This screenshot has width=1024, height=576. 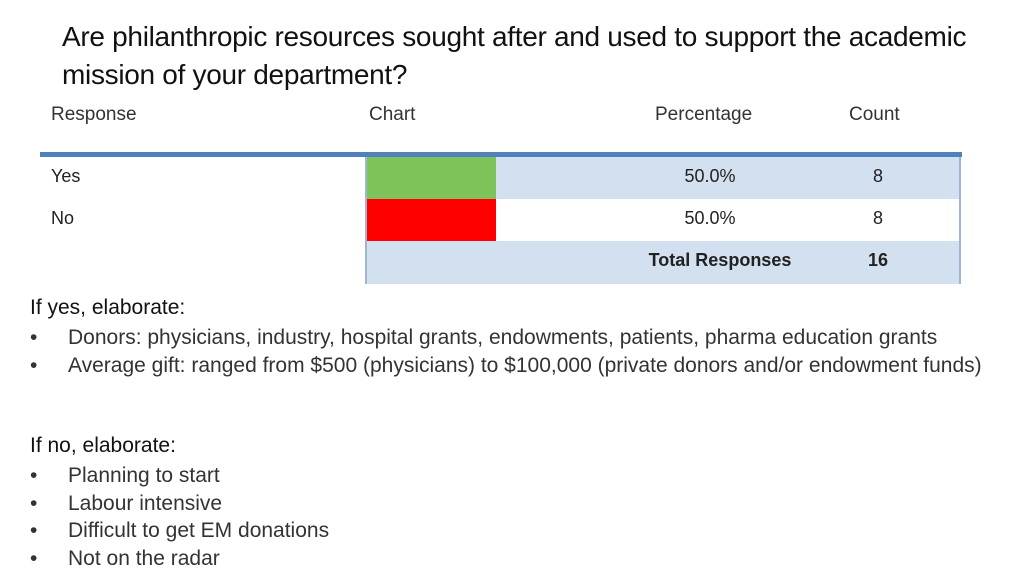 I want to click on header-response: Response, so click(x=94, y=114).